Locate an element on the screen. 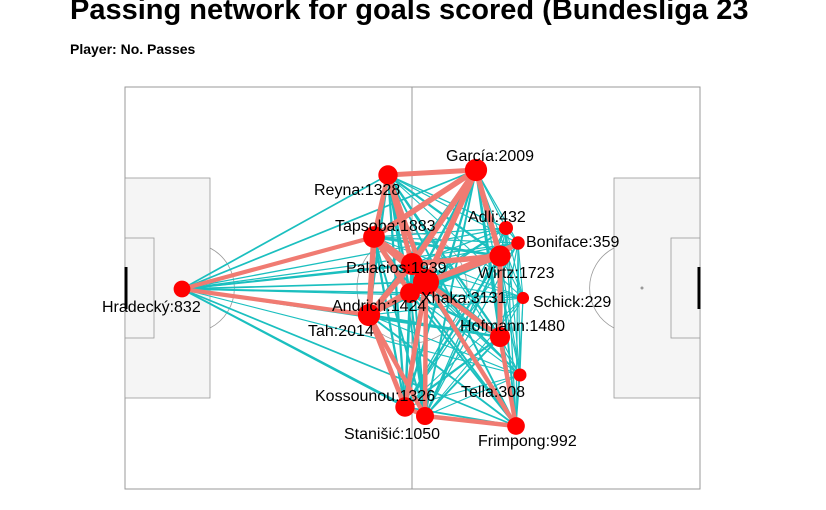 Image resolution: width=826 pixels, height=510 pixels. pass-edge-tah-hofmann is located at coordinates (434, 326).